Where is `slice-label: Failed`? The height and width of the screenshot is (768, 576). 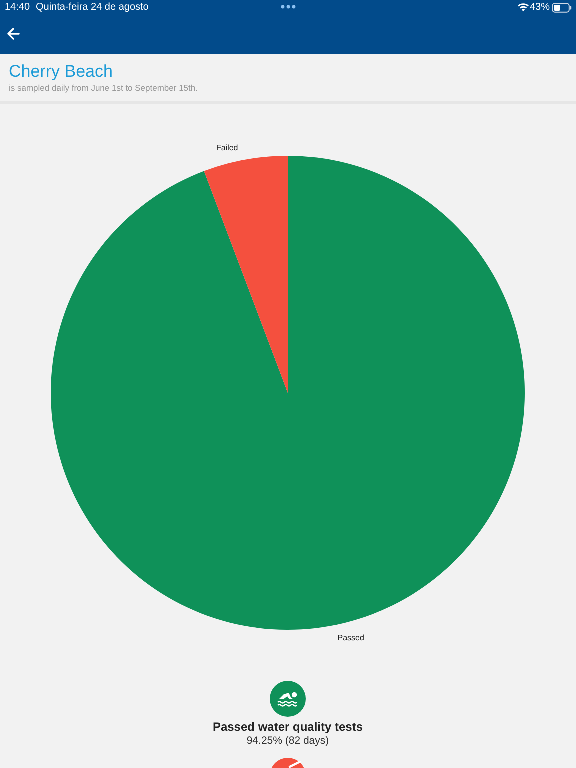
slice-label: Failed is located at coordinates (227, 148).